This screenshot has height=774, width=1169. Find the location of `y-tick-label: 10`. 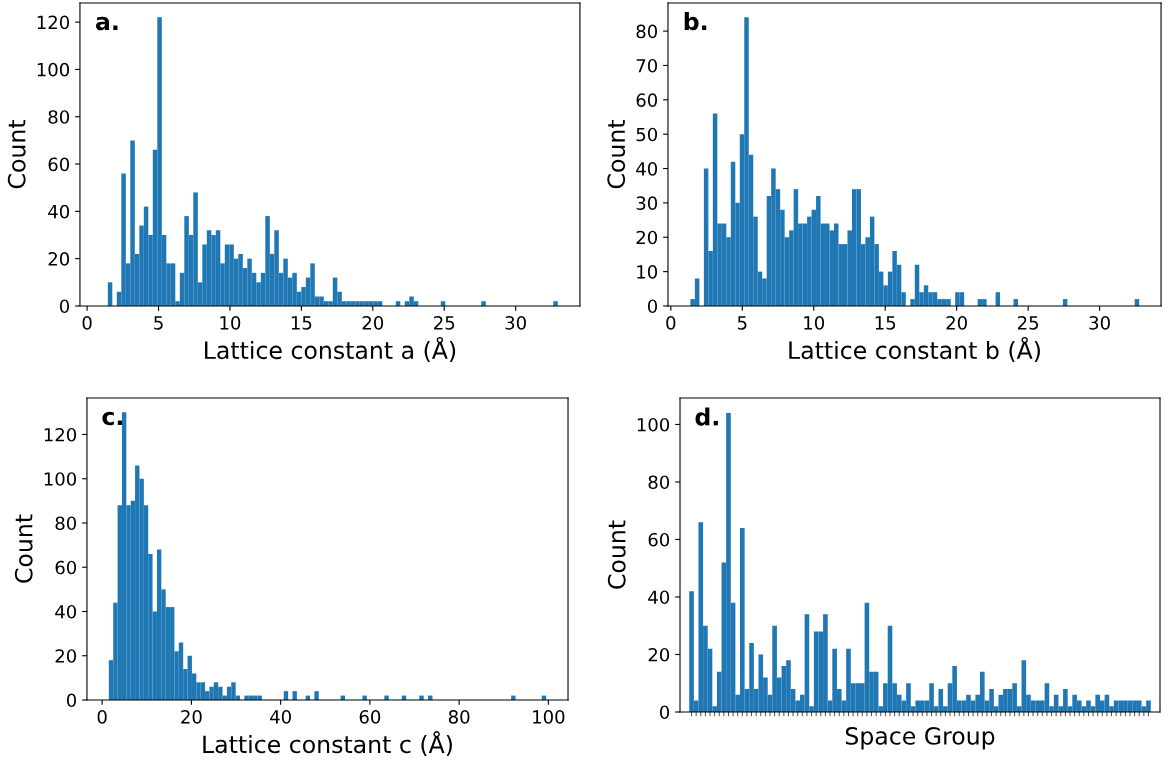

y-tick-label: 10 is located at coordinates (647, 272).